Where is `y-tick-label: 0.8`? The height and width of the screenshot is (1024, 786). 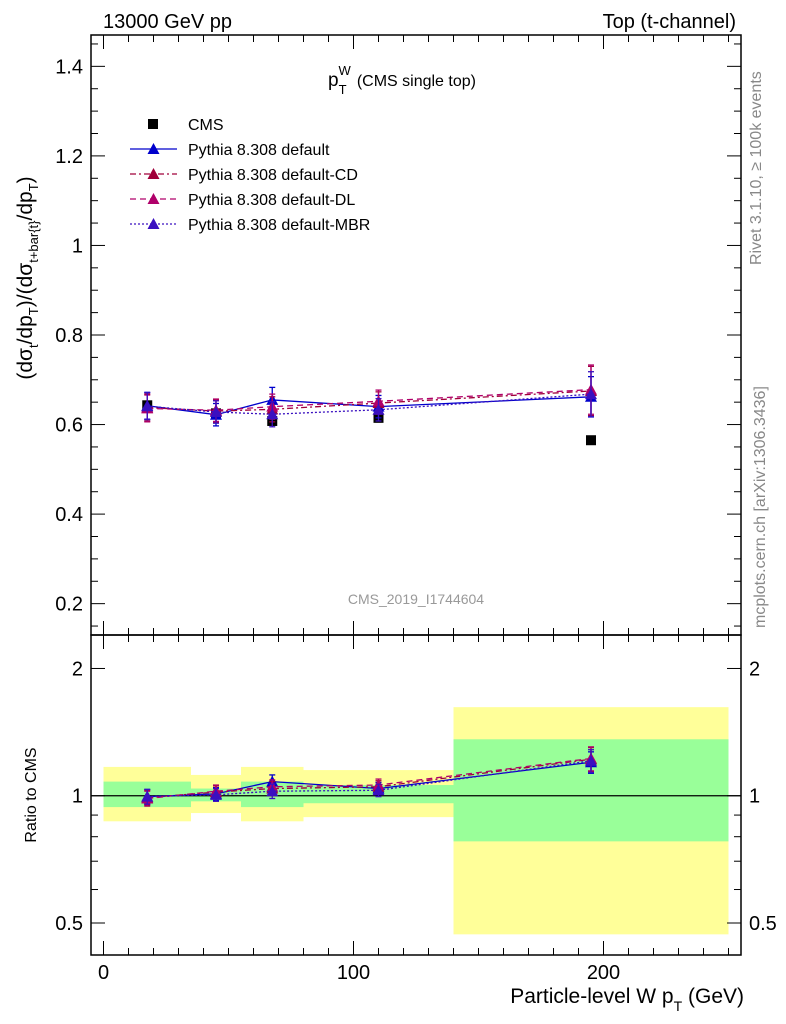
y-tick-label: 0.8 is located at coordinates (69, 336).